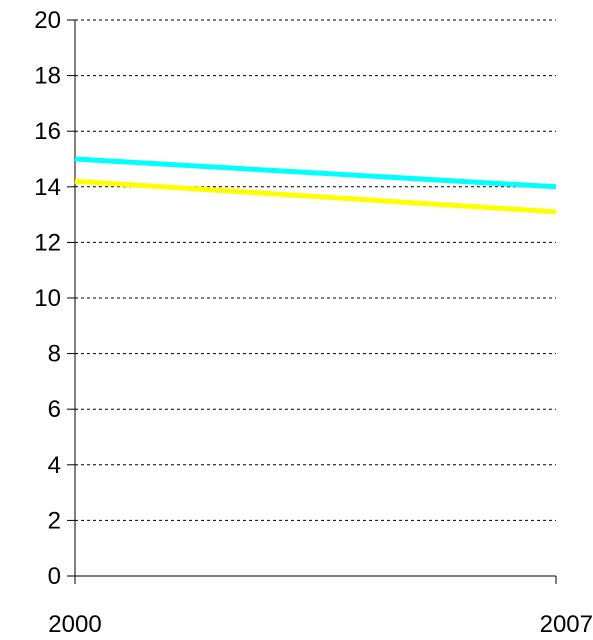  What do you see at coordinates (54, 576) in the screenshot?
I see `y-tick-label: 0` at bounding box center [54, 576].